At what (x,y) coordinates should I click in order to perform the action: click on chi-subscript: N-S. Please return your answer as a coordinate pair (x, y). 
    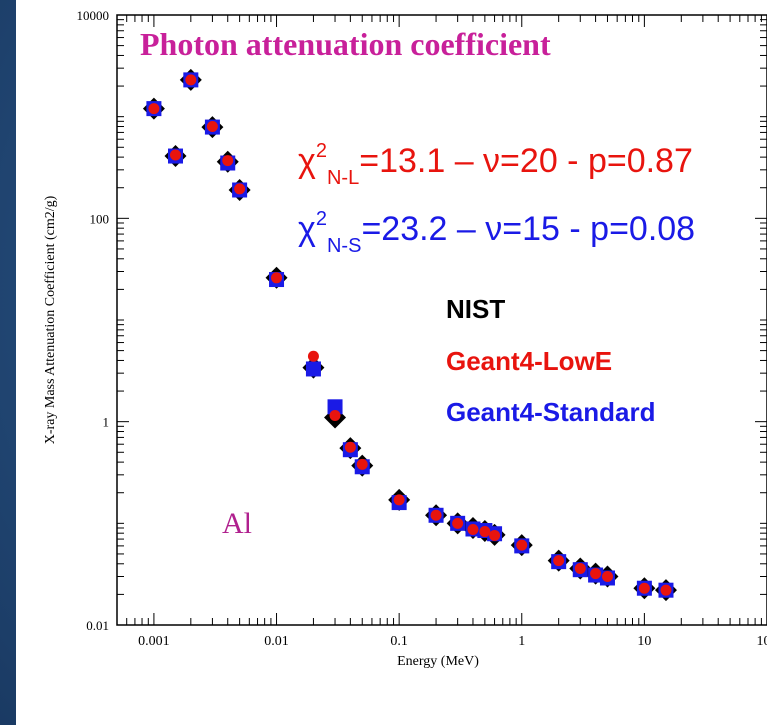
    Looking at the image, I should click on (344, 246).